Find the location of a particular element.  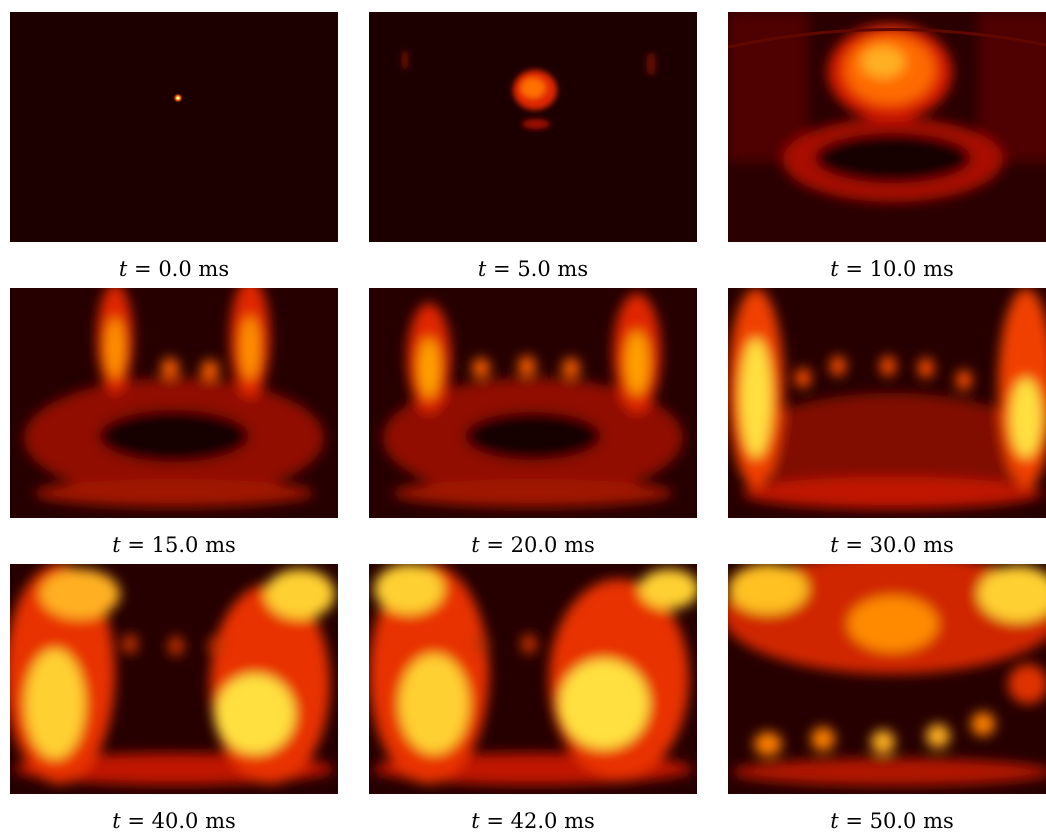

time-caption-4: t = 15.0 ms is located at coordinates (174, 545).